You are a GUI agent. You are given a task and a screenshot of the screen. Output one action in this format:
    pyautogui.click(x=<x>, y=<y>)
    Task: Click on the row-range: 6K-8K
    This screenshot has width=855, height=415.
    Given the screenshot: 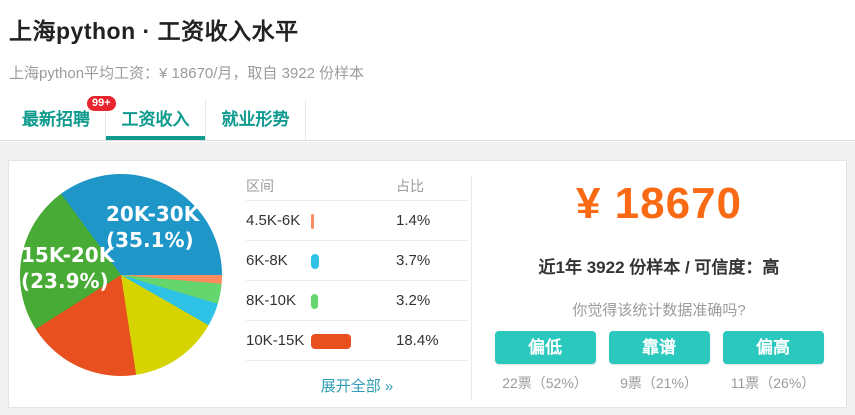 What is the action you would take?
    pyautogui.click(x=267, y=260)
    